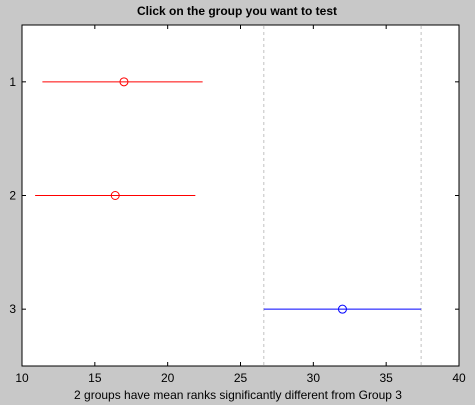  Describe the element at coordinates (168, 378) in the screenshot. I see `x-tick-label: 20` at that location.